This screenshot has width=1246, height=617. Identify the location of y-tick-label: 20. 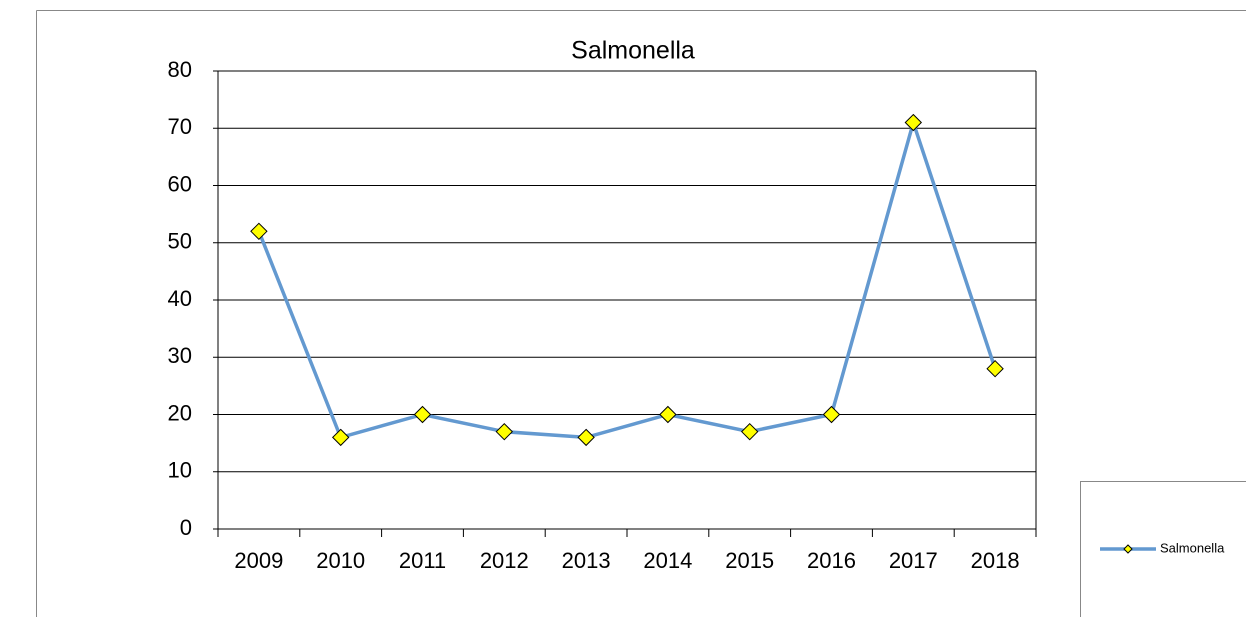
(180, 412).